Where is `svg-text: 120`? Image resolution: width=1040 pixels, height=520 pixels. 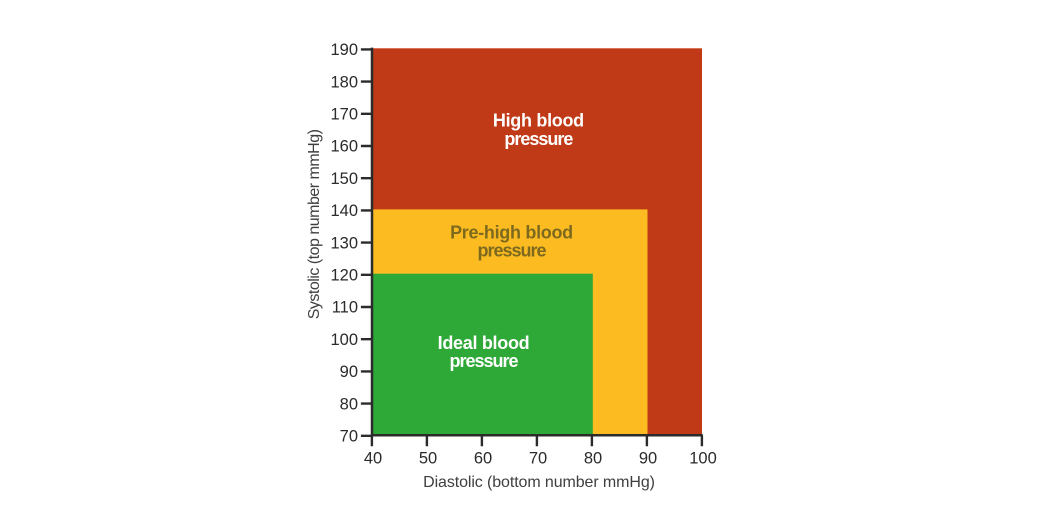
svg-text: 120 is located at coordinates (344, 276).